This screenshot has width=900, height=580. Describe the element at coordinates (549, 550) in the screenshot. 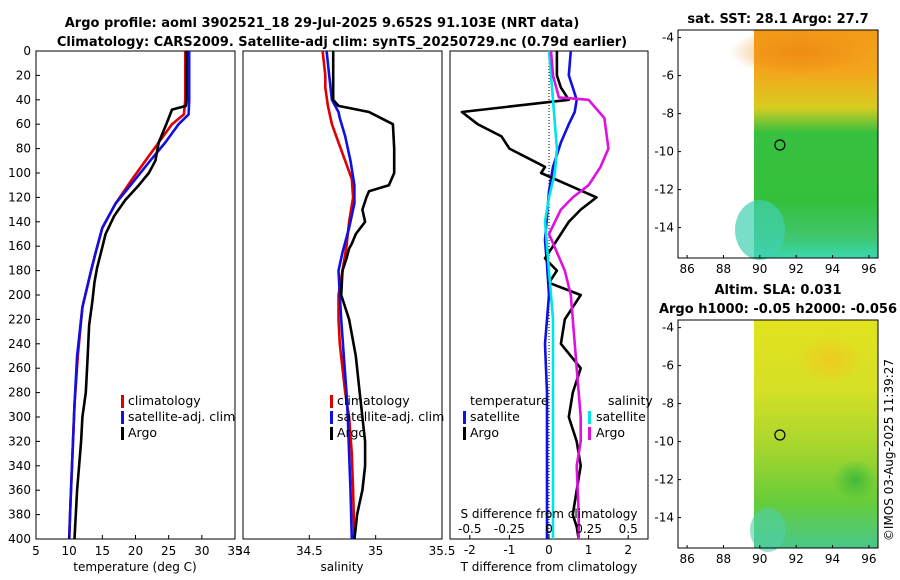

I see `x-tick-label: 0` at that location.